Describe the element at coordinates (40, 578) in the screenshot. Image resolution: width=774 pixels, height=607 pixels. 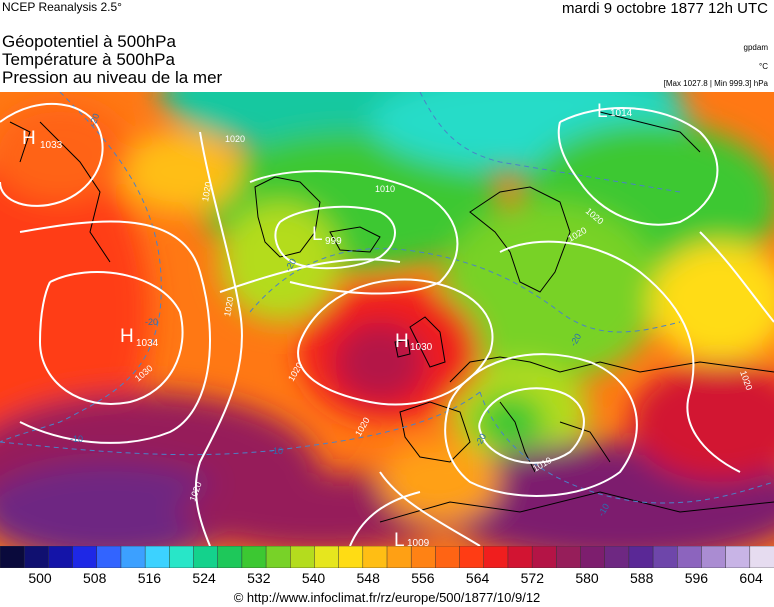
I see `color-scale-tick: 500` at that location.